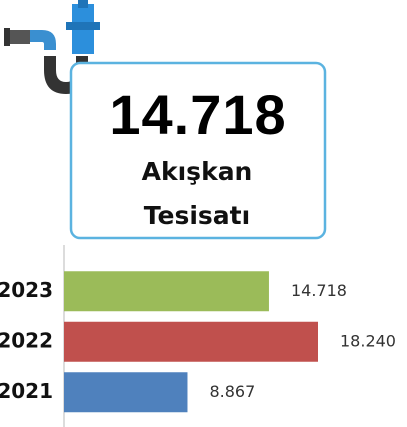 The height and width of the screenshot is (427, 407). What do you see at coordinates (26, 391) in the screenshot?
I see `category-label: 2021` at bounding box center [26, 391].